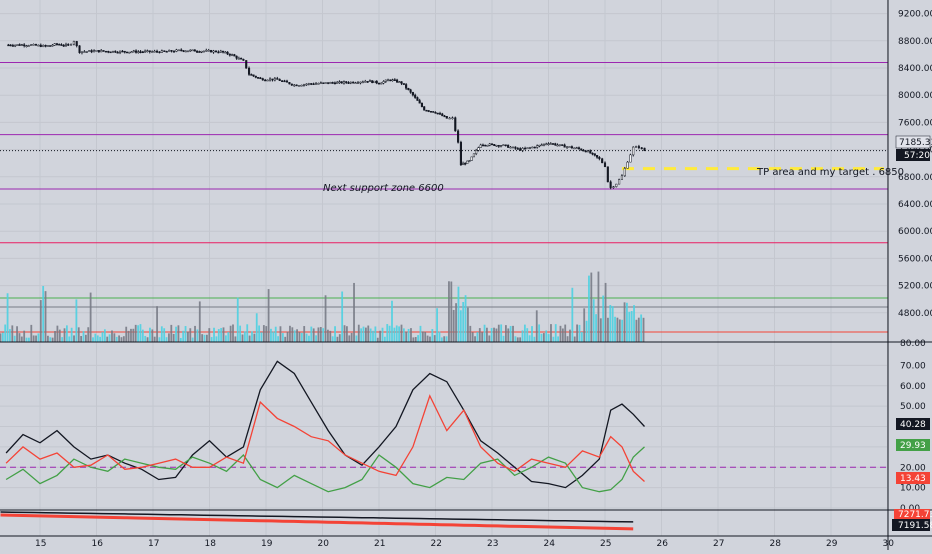  I want to click on ind-tick-label: 50.00, so click(913, 407).